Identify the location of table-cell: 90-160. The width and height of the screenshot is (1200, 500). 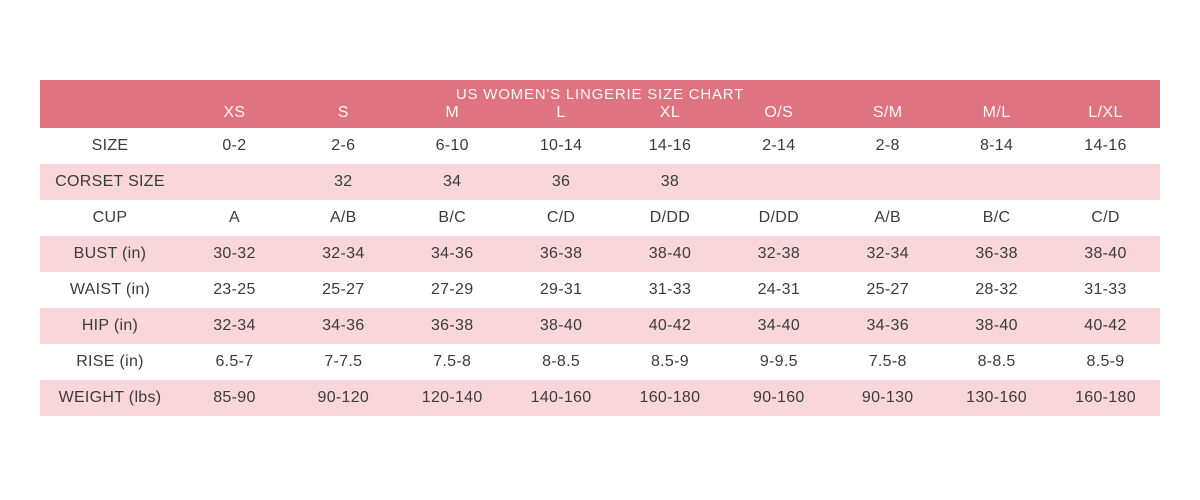
(779, 397).